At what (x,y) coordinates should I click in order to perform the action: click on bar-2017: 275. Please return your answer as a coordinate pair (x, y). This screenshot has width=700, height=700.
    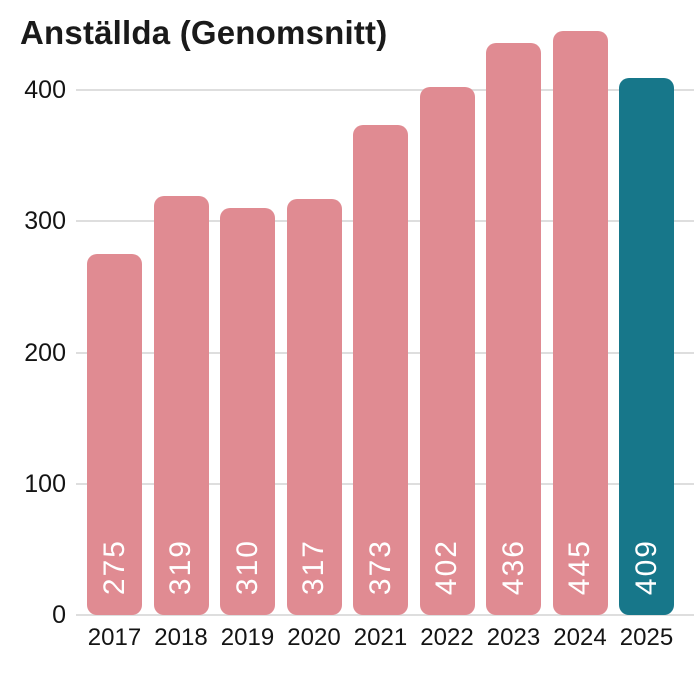
    Looking at the image, I should click on (114, 434).